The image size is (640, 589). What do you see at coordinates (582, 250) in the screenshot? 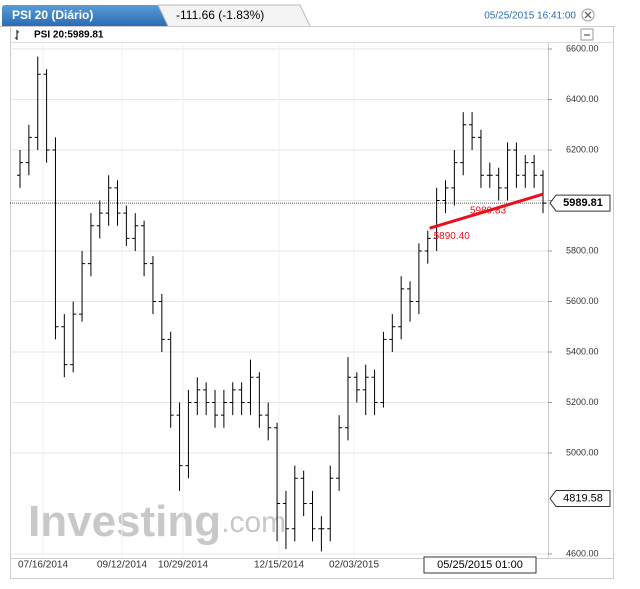
I see `y-tick-label: 5800.00` at bounding box center [582, 250].